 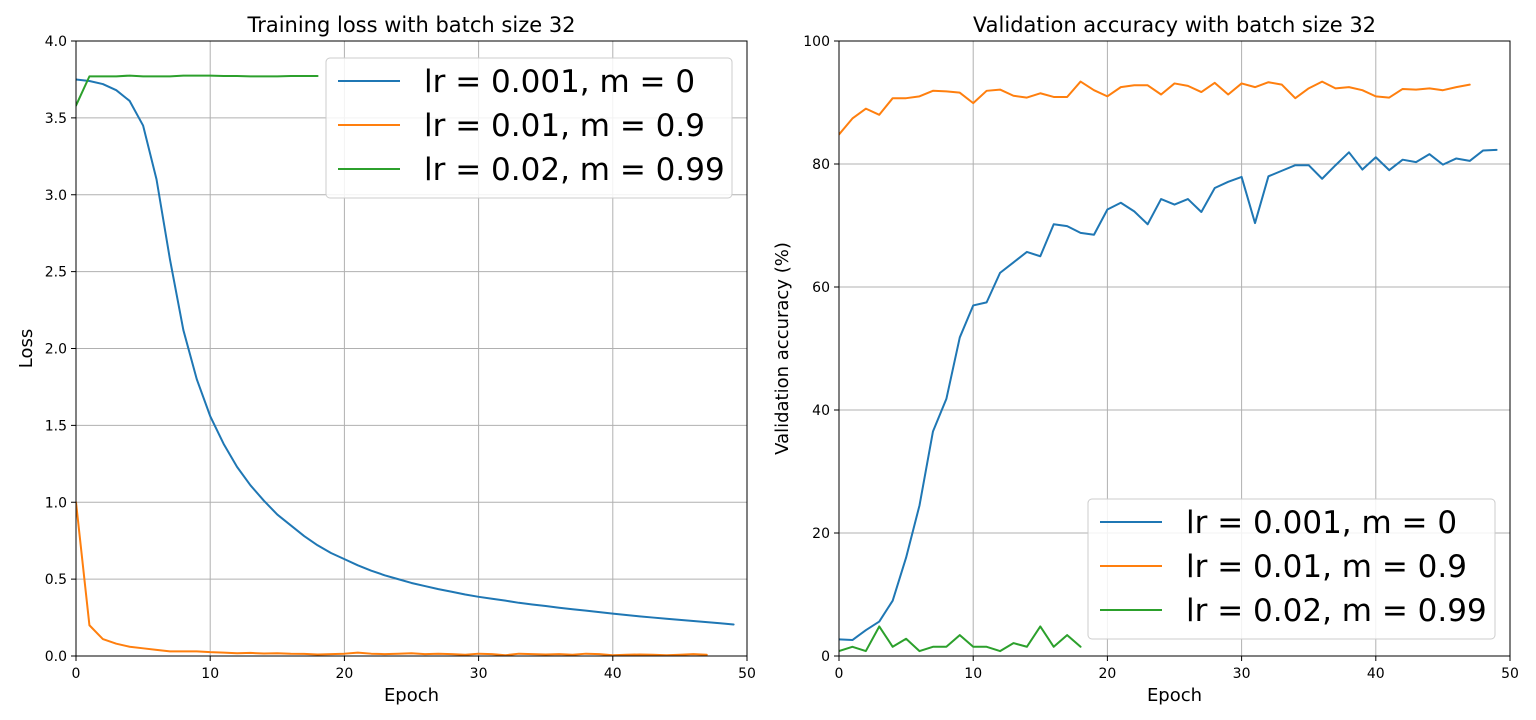 I want to click on y-axis-label: Loss, so click(x=26, y=348).